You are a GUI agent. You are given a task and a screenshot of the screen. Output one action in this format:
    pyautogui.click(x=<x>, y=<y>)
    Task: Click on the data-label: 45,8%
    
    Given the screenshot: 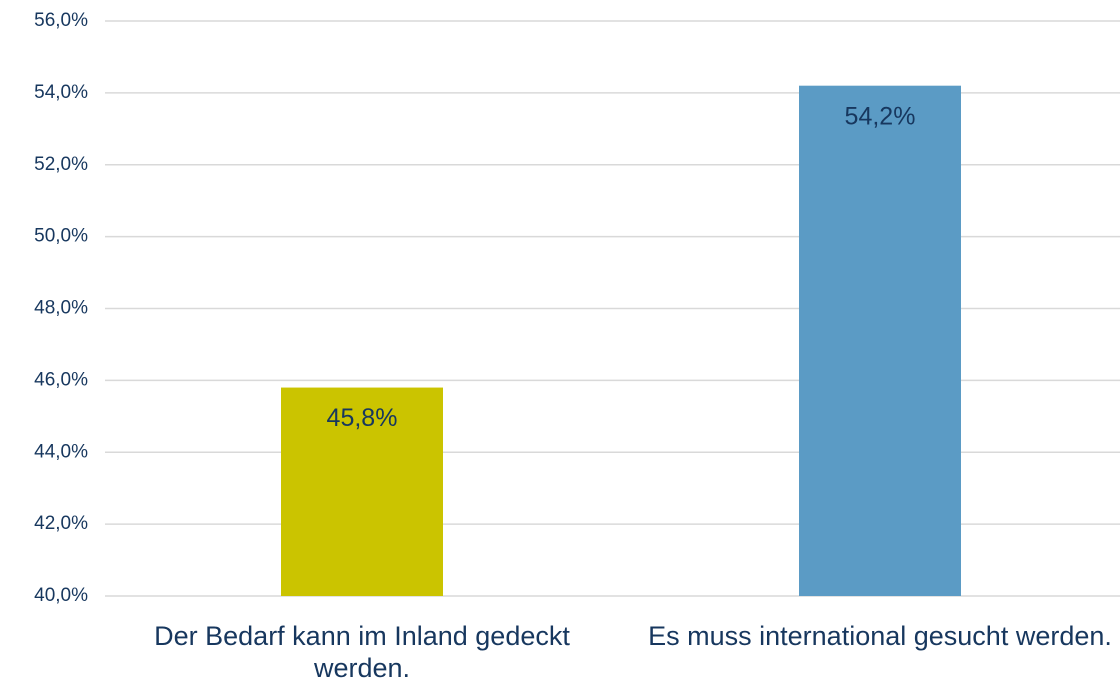 What is the action you would take?
    pyautogui.click(x=362, y=418)
    